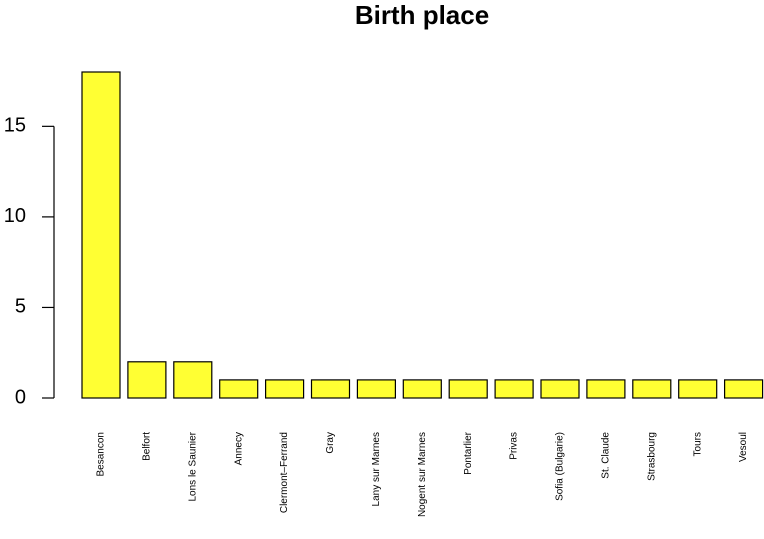 This screenshot has width=764, height=539. I want to click on x-tick-label-12: Strasbourg, so click(651, 456).